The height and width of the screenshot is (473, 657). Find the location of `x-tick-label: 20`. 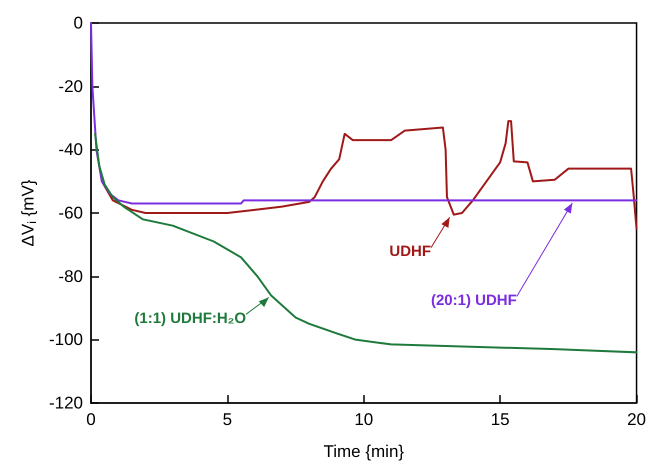

x-tick-label: 20 is located at coordinates (636, 419).